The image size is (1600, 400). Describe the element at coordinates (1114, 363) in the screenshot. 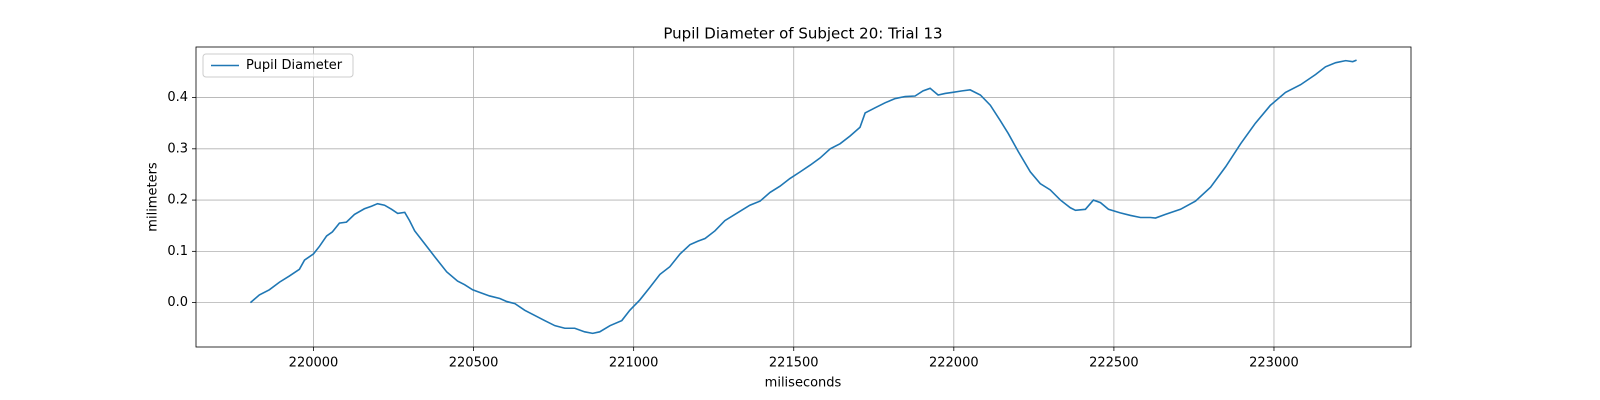

I see `x-tick-label: 222500` at that location.